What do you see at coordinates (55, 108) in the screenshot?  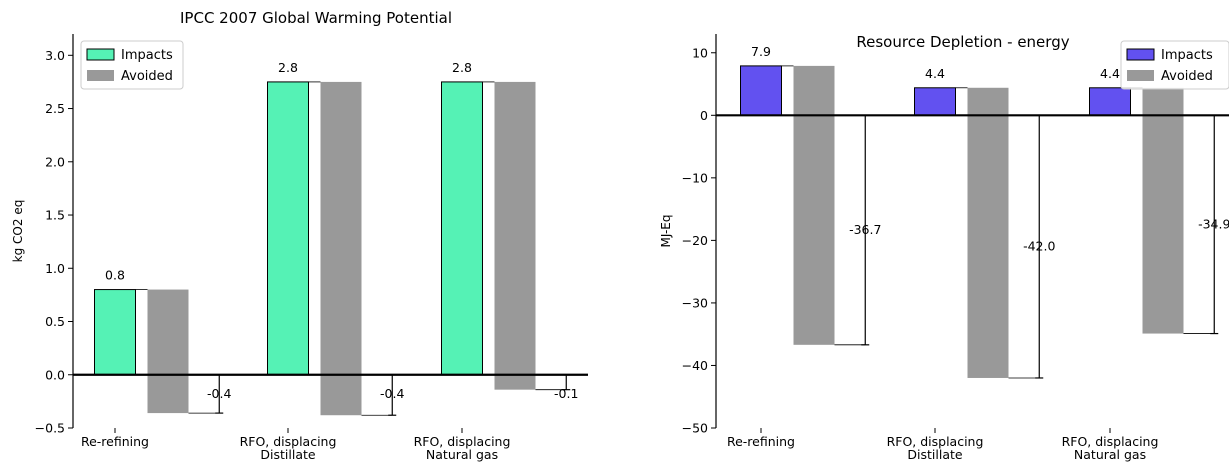 I see `y-tick-label: 2.5` at bounding box center [55, 108].